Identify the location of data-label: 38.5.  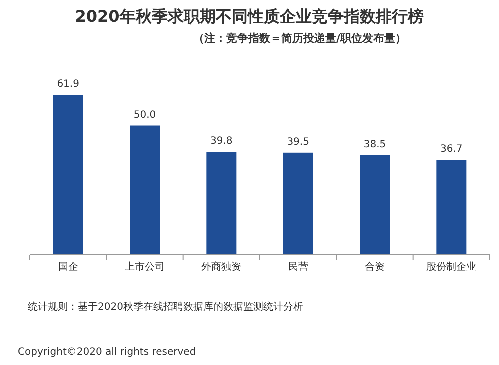
(375, 144).